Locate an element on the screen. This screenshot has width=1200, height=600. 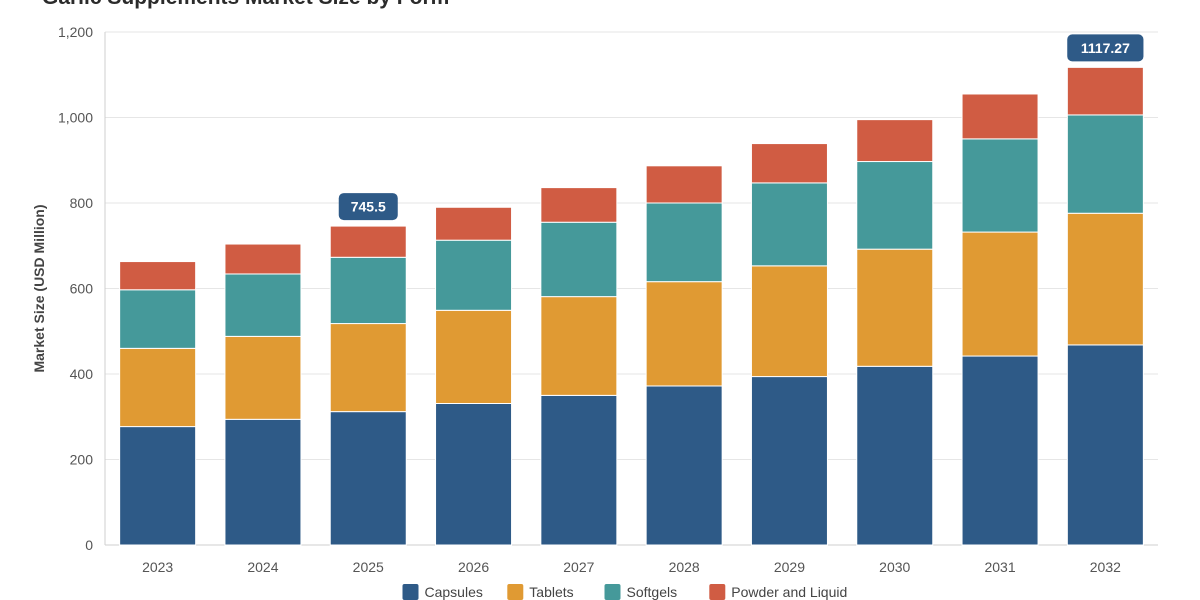
legend-item: Capsules is located at coordinates (442, 592).